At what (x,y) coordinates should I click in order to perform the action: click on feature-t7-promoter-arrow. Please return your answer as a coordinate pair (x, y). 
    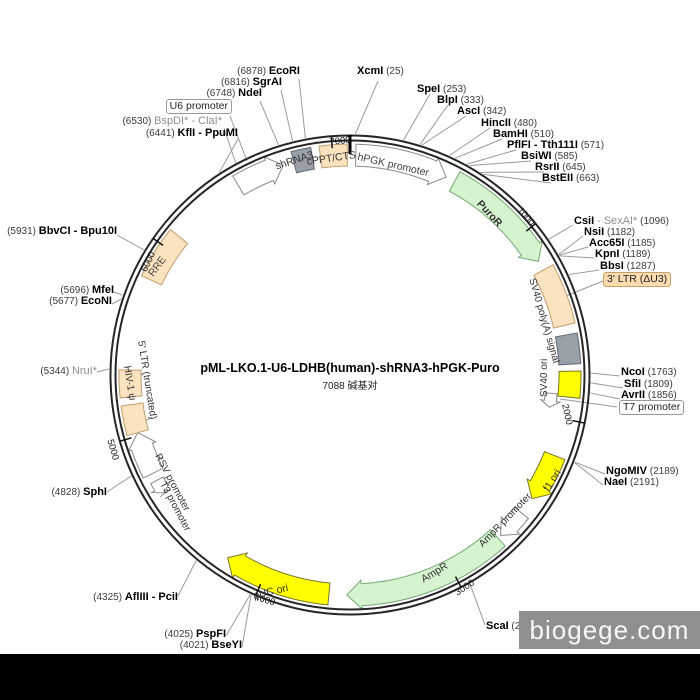
    Looking at the image, I should click on (550, 400).